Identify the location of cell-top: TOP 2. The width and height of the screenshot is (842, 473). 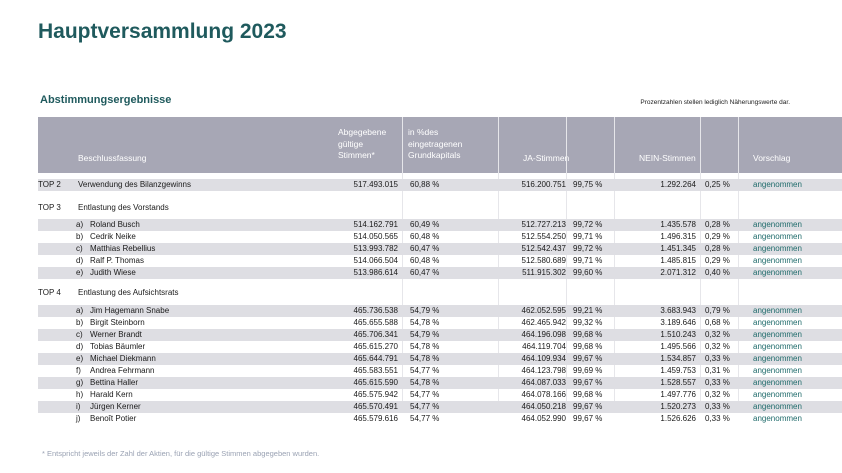
(49, 184).